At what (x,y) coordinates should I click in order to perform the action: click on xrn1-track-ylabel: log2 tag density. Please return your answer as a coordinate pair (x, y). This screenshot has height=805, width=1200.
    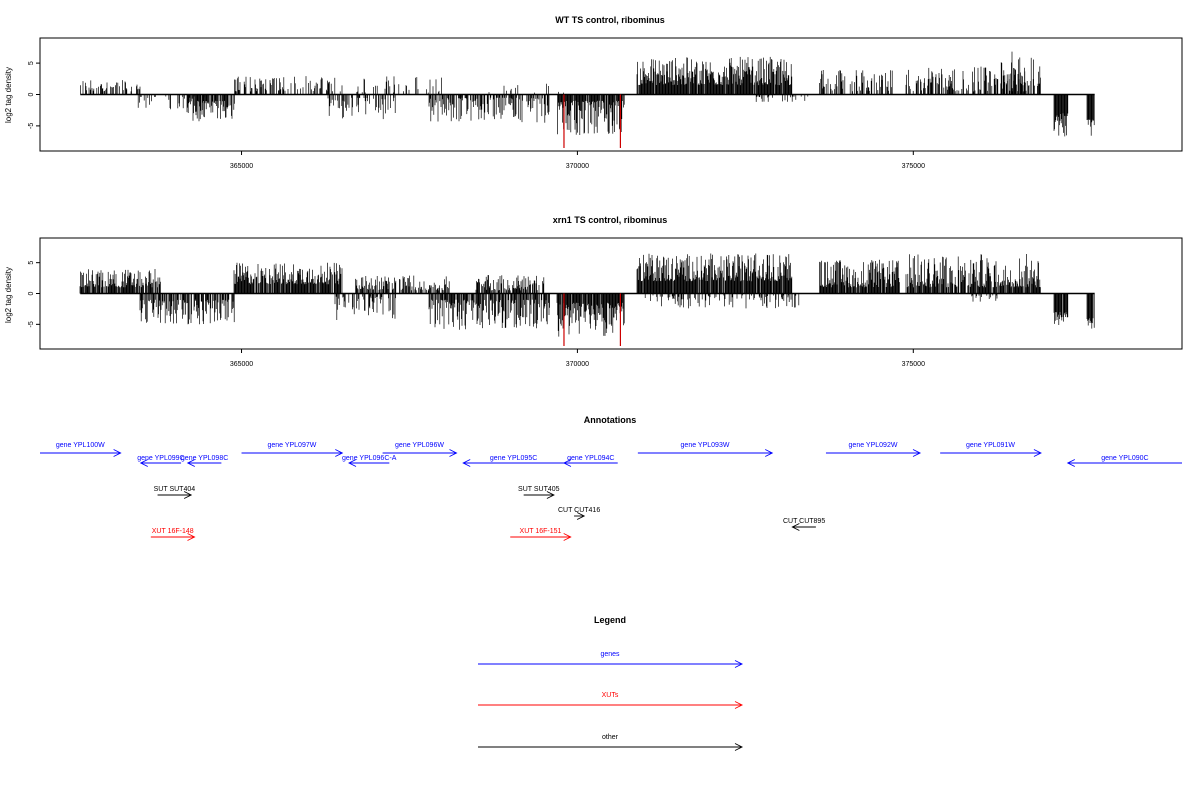
    Looking at the image, I should click on (8, 295).